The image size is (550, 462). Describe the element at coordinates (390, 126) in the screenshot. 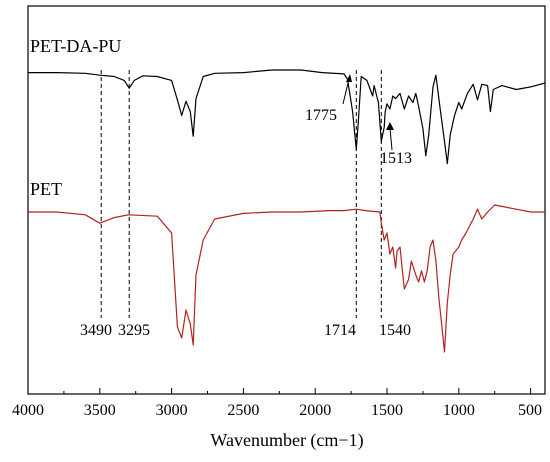

I see `arrow-1513-head` at that location.